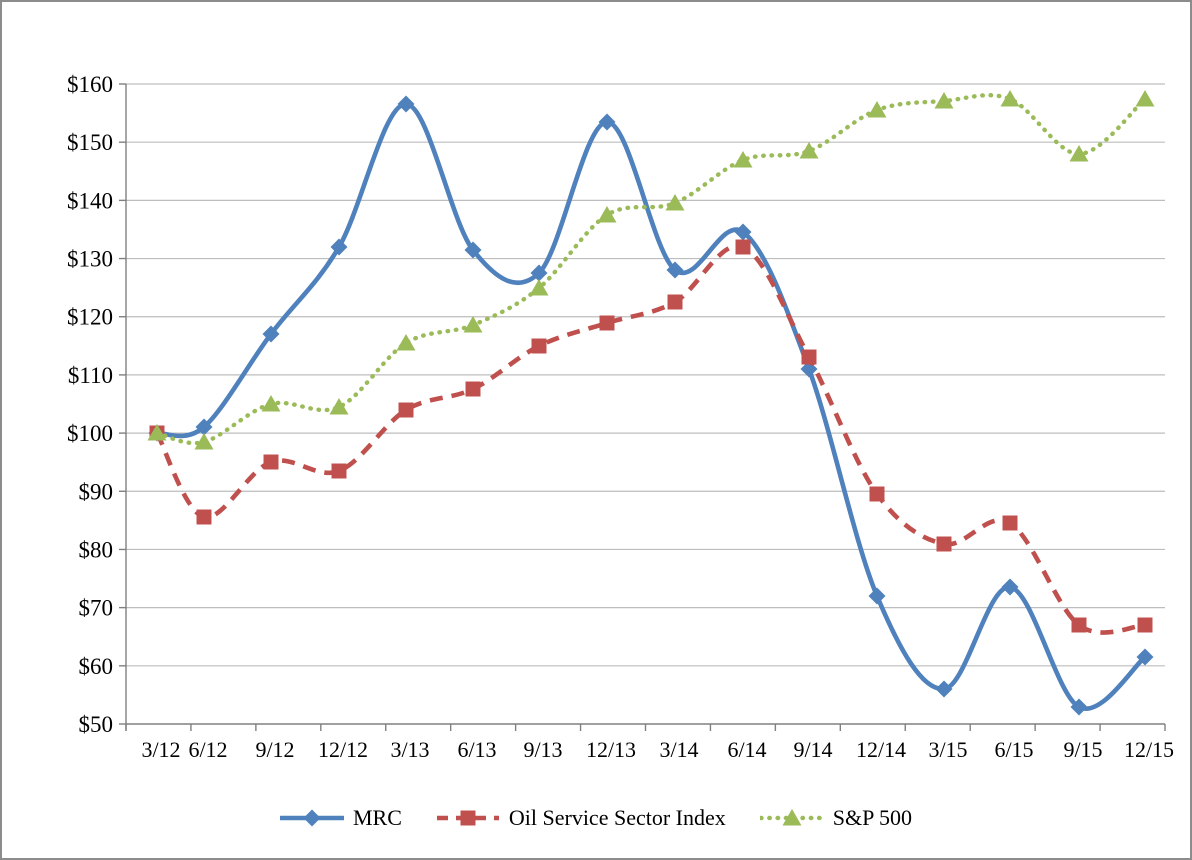  What do you see at coordinates (611, 749) in the screenshot?
I see `x-axis-label: 12/13` at bounding box center [611, 749].